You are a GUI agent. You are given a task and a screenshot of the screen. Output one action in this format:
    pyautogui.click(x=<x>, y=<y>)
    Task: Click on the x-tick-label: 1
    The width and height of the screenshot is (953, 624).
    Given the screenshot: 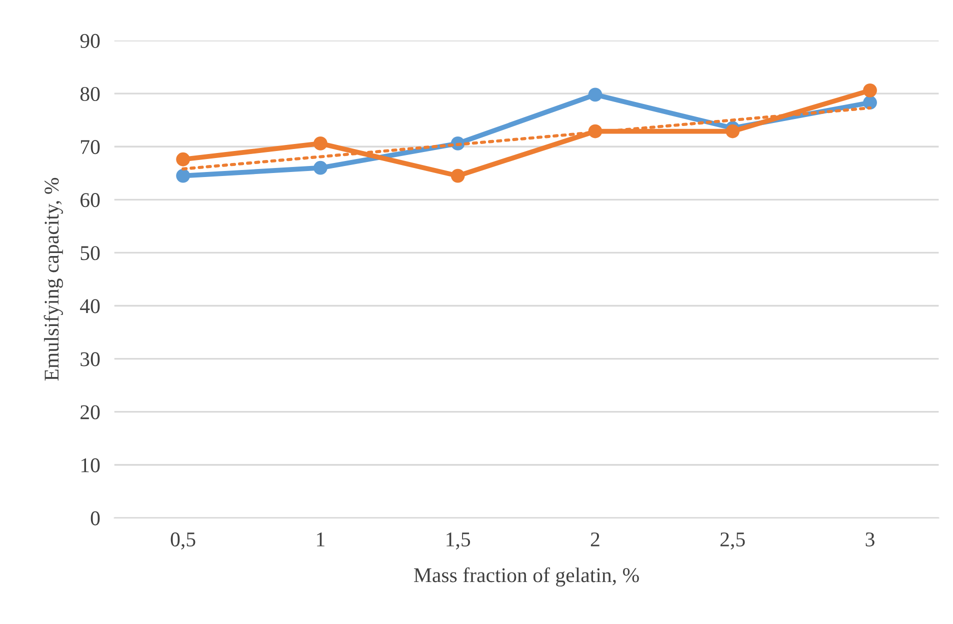 What is the action you would take?
    pyautogui.click(x=320, y=539)
    